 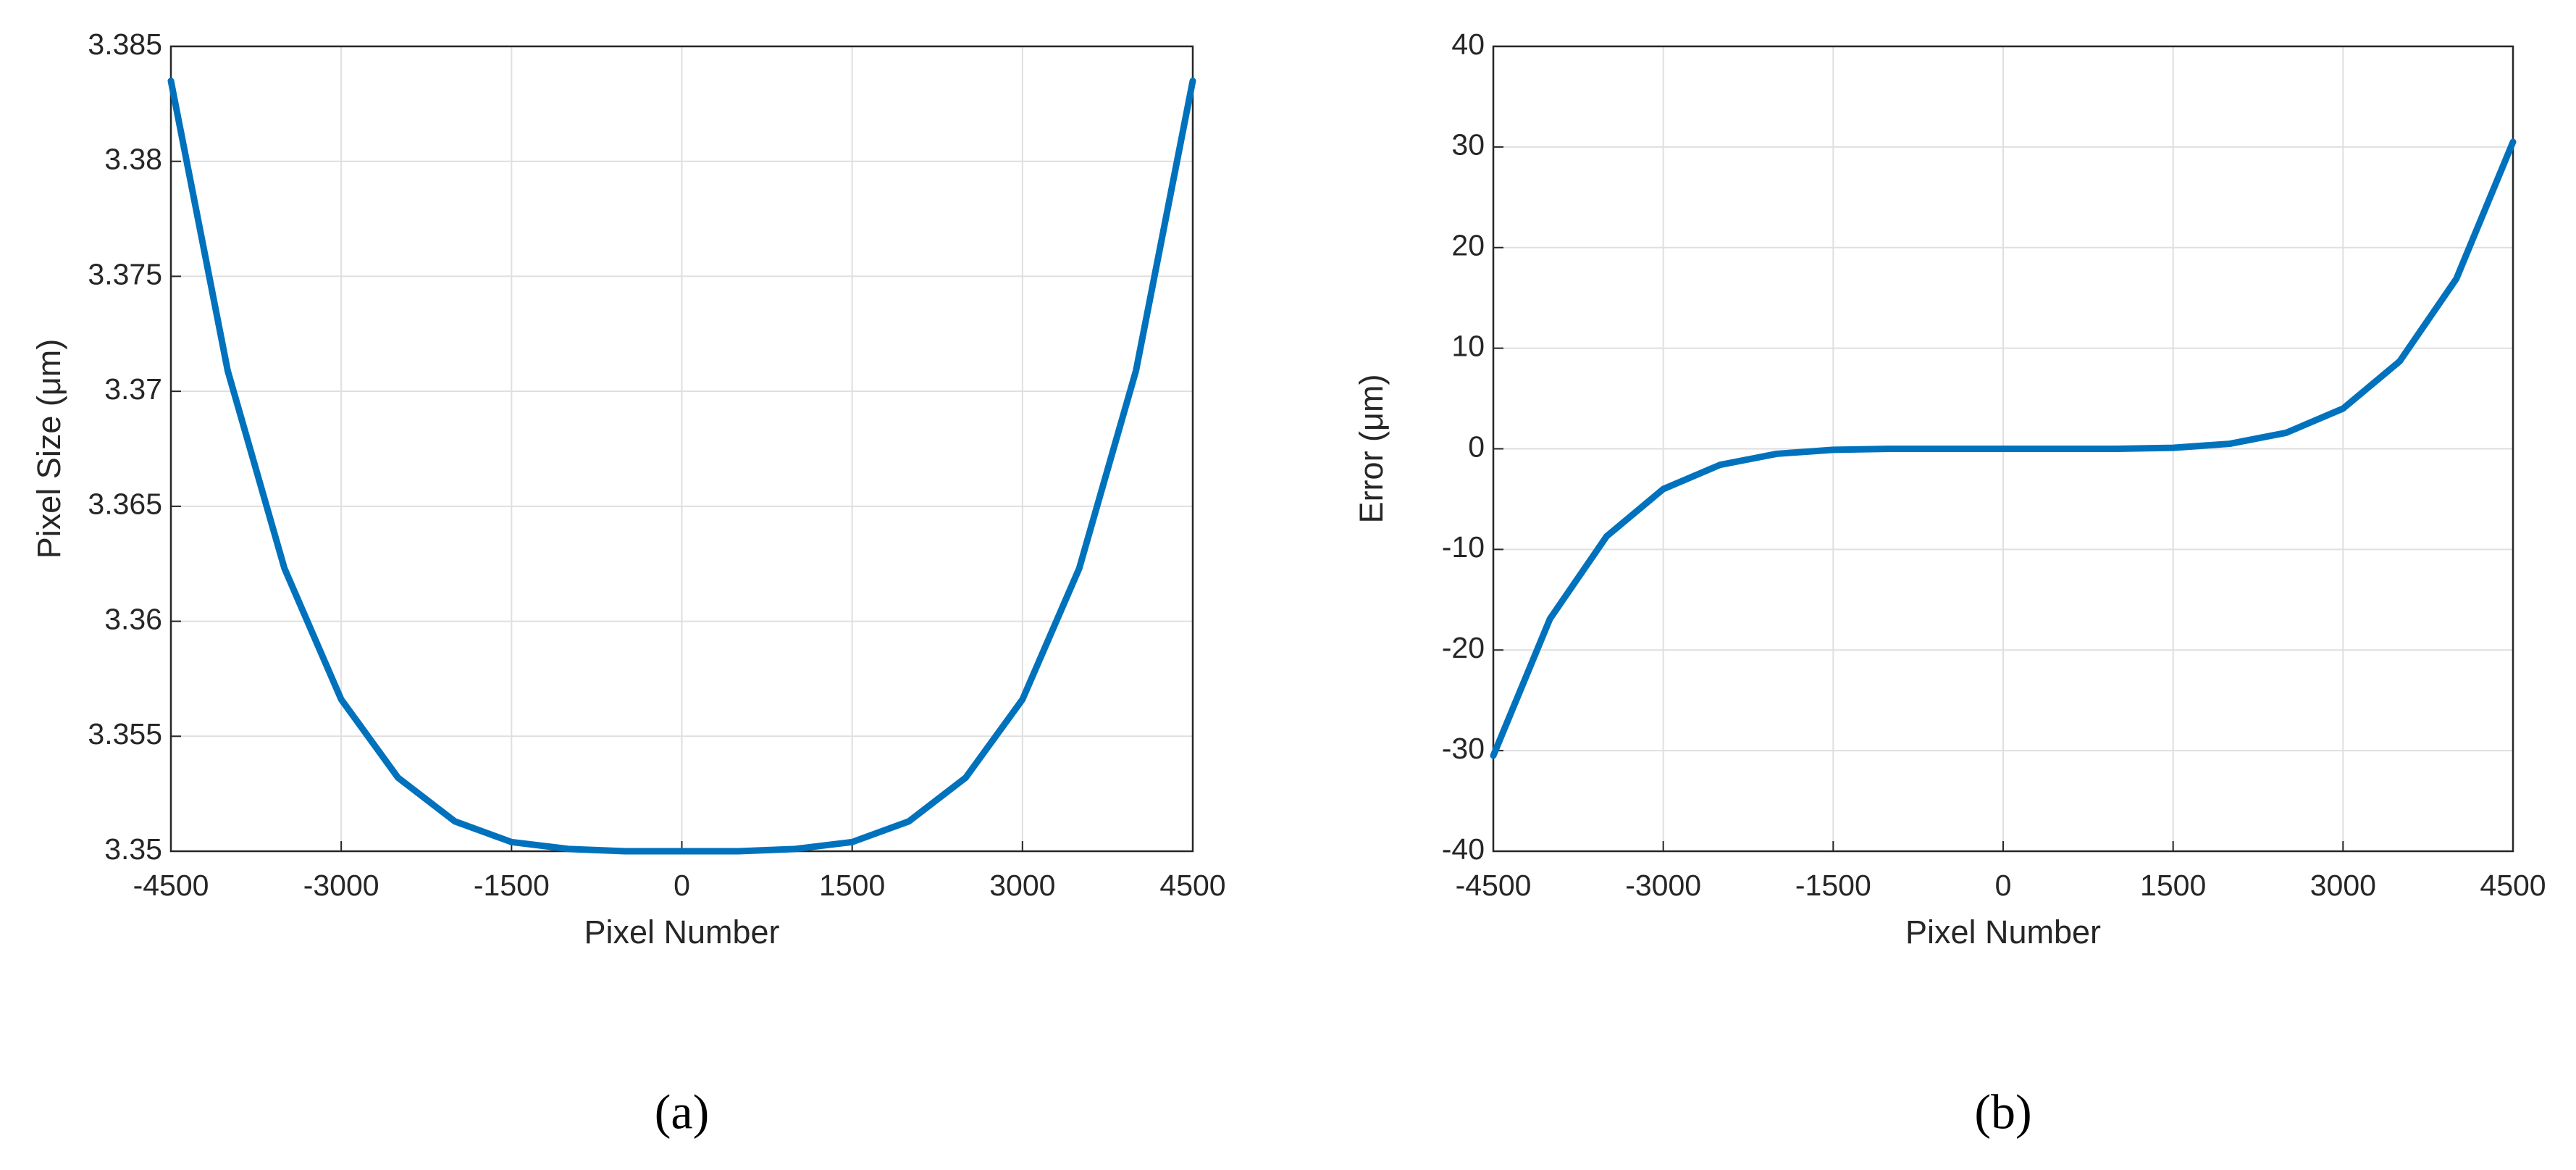 What do you see at coordinates (1468, 246) in the screenshot?
I see `y-tick-label: 20` at bounding box center [1468, 246].